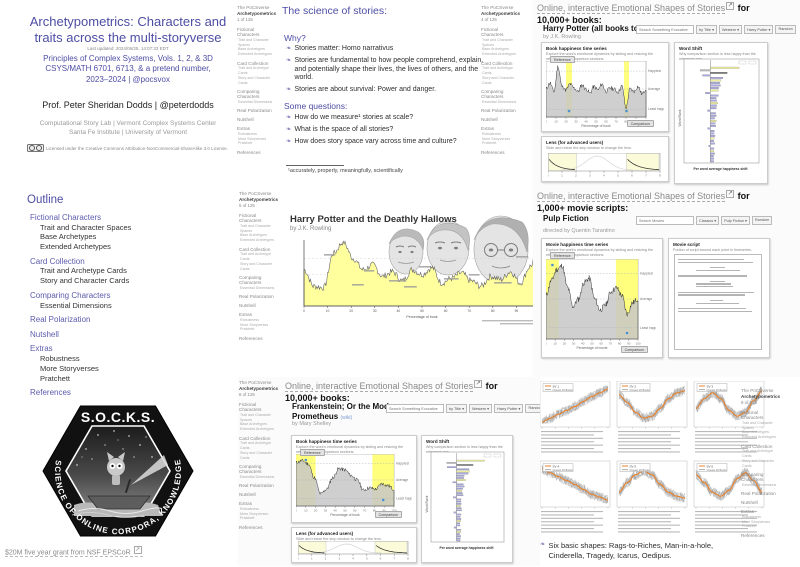 The height and width of the screenshot is (567, 800). I want to click on outline-item-link: Extended Archetypes, so click(75, 247).